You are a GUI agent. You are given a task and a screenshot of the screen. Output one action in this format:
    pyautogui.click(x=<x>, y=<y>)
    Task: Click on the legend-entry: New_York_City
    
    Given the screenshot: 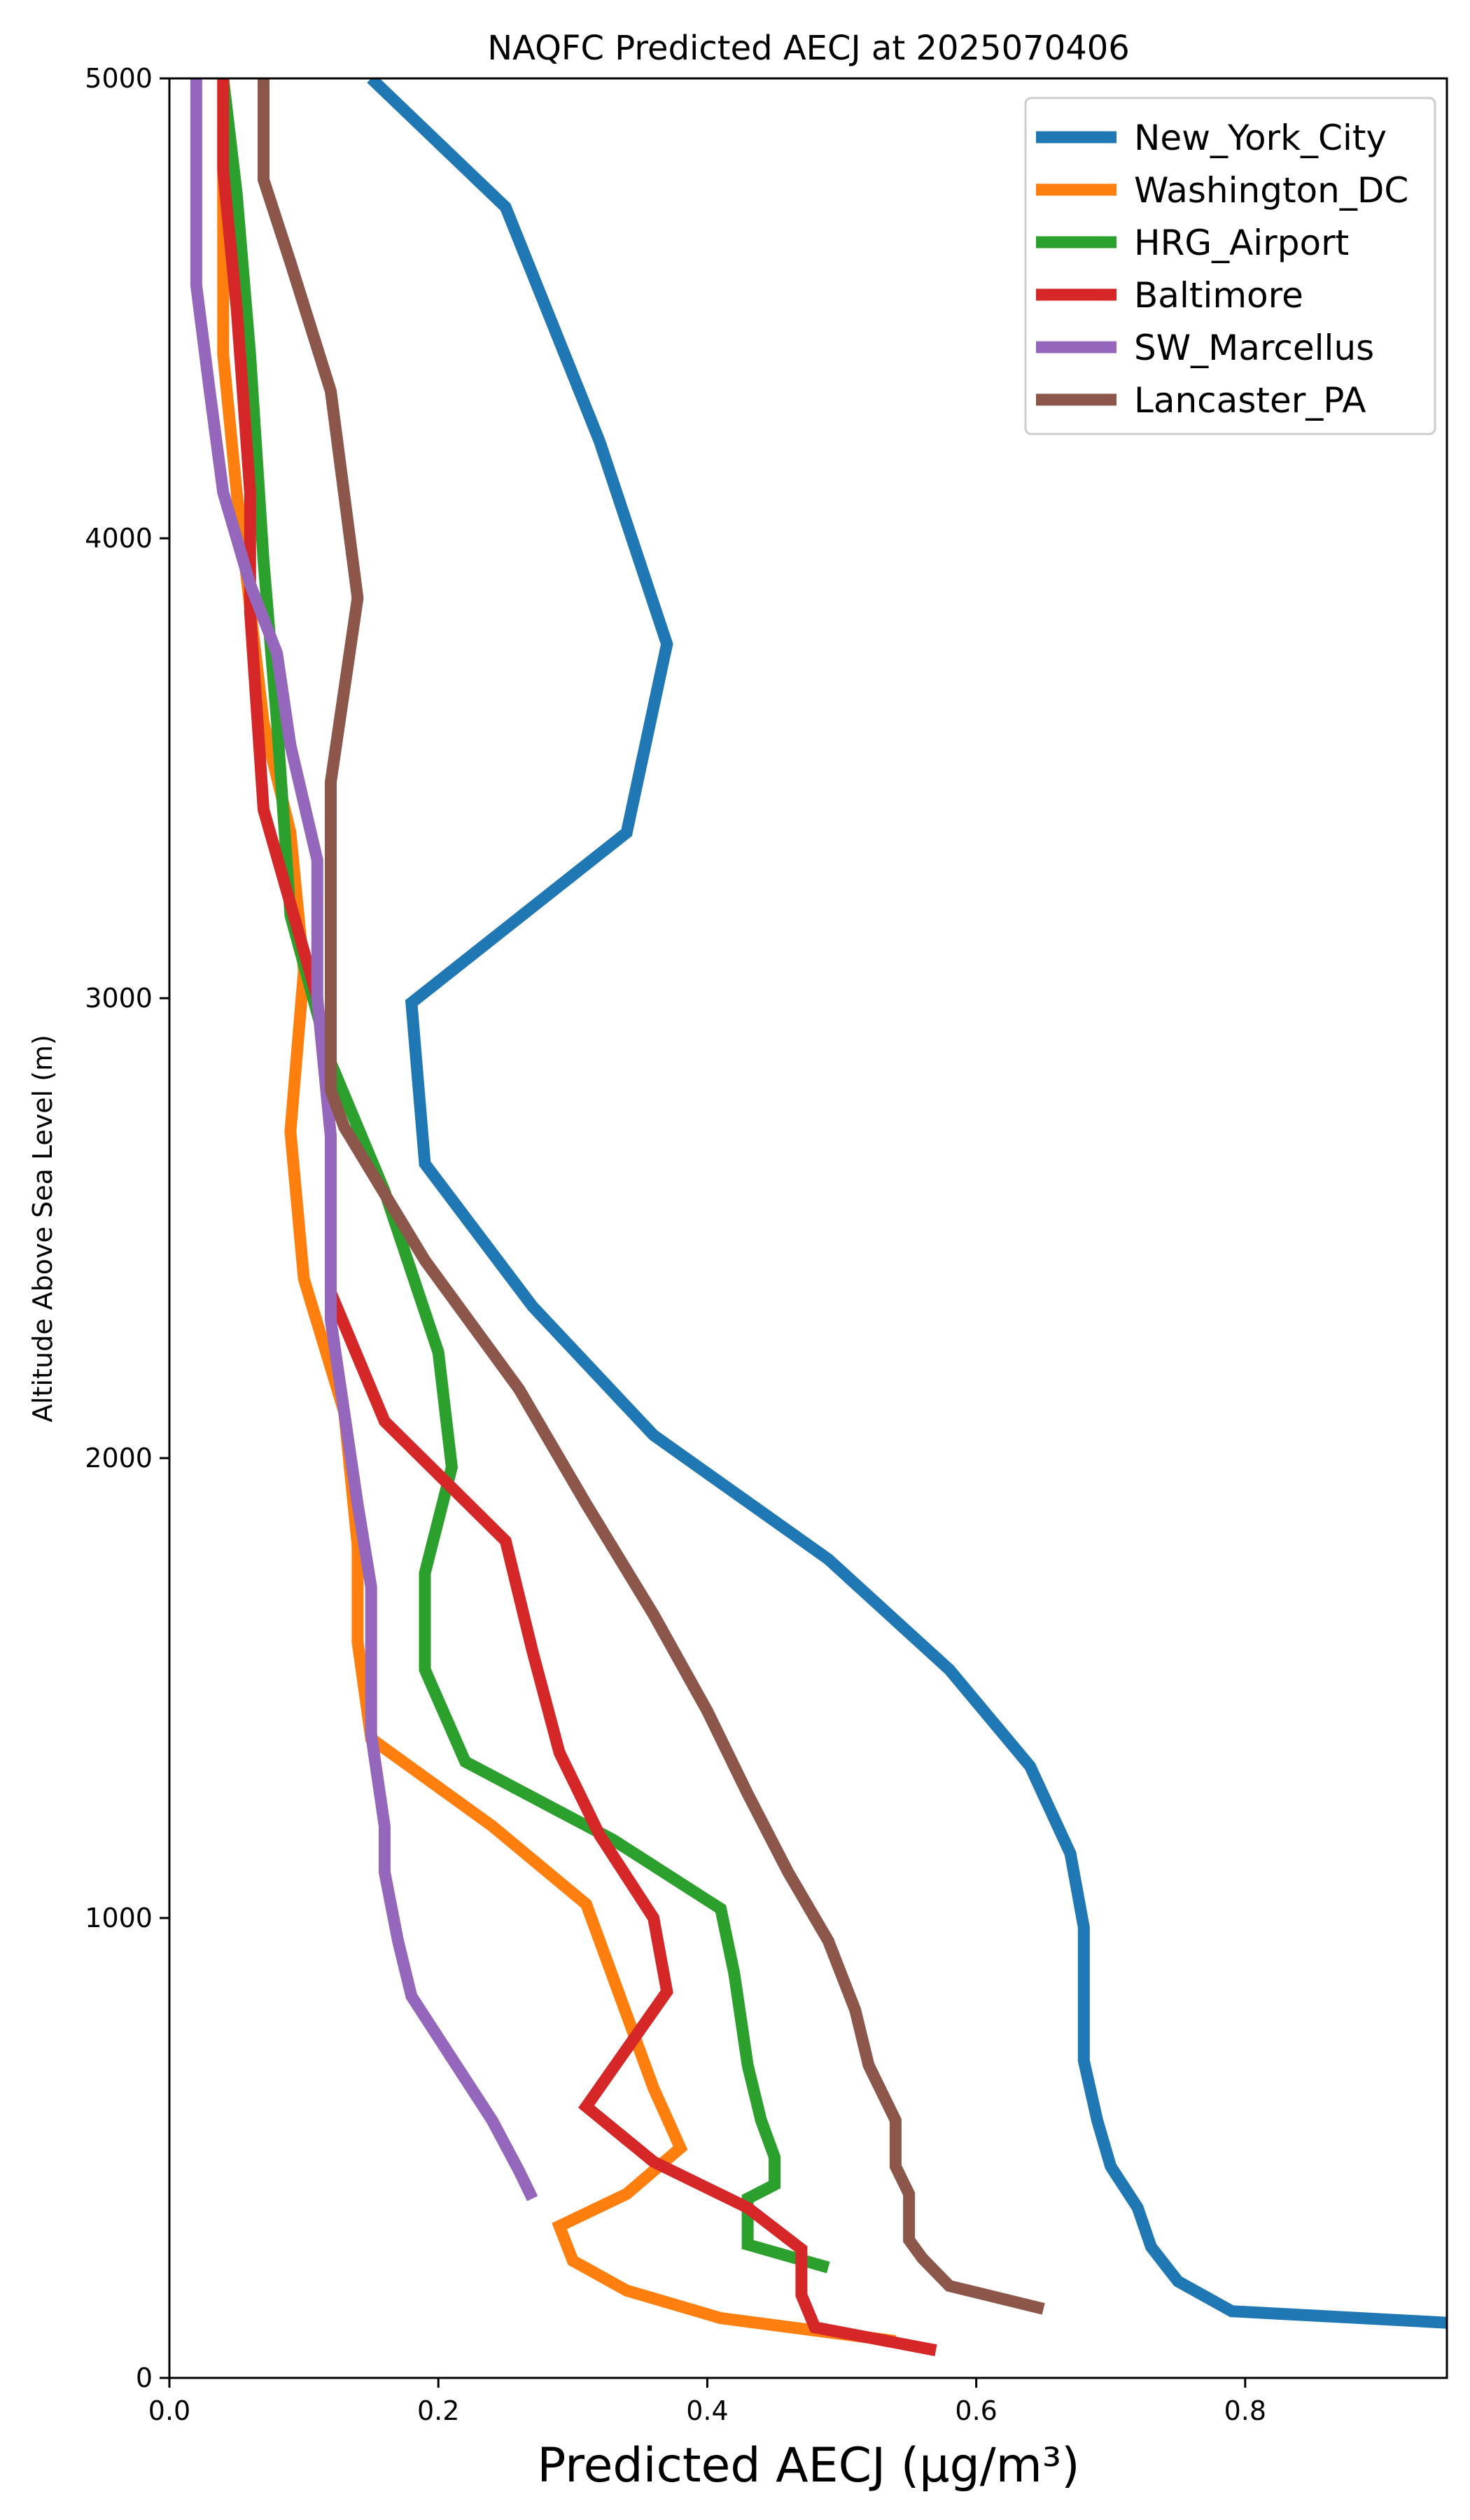 What is the action you would take?
    pyautogui.click(x=1260, y=138)
    